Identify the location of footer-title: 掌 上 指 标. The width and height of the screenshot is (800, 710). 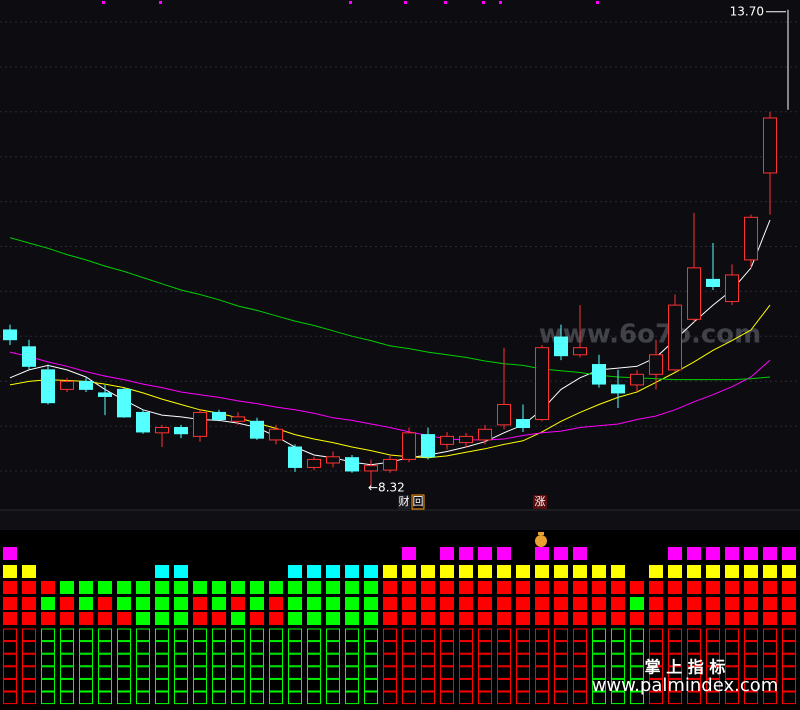
(685, 667).